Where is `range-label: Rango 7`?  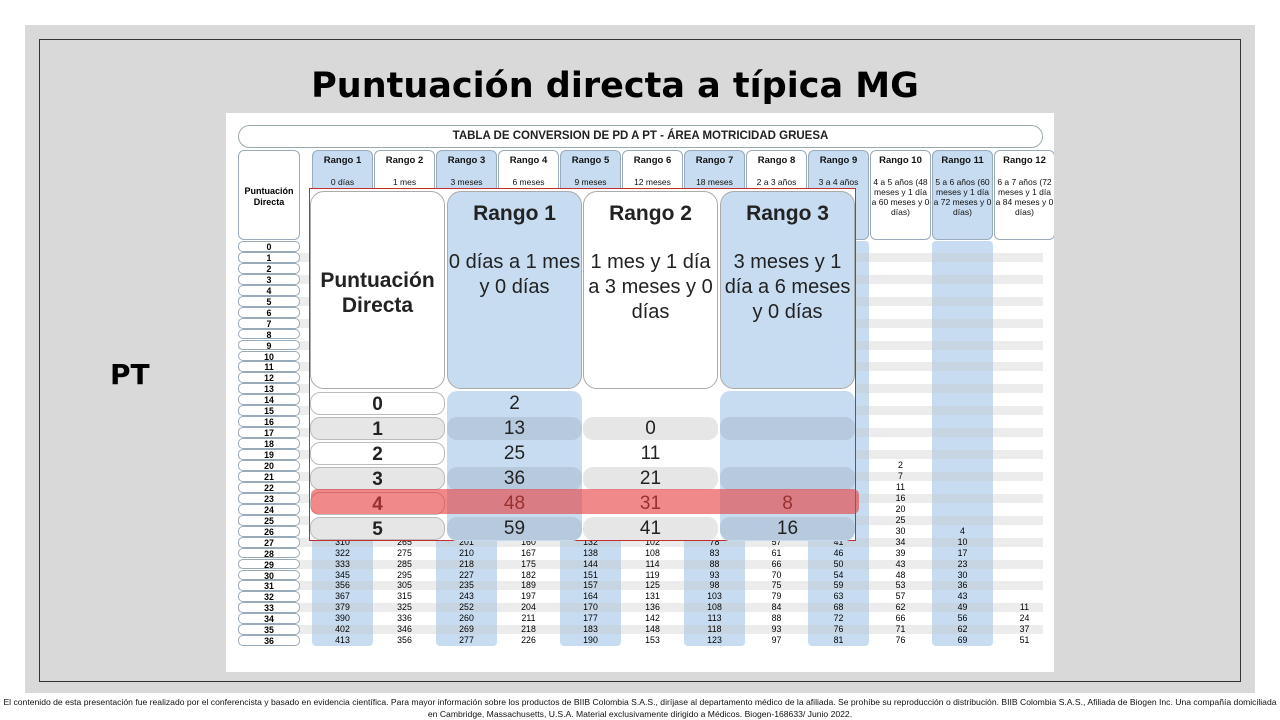
range-label: Rango 7 is located at coordinates (714, 160).